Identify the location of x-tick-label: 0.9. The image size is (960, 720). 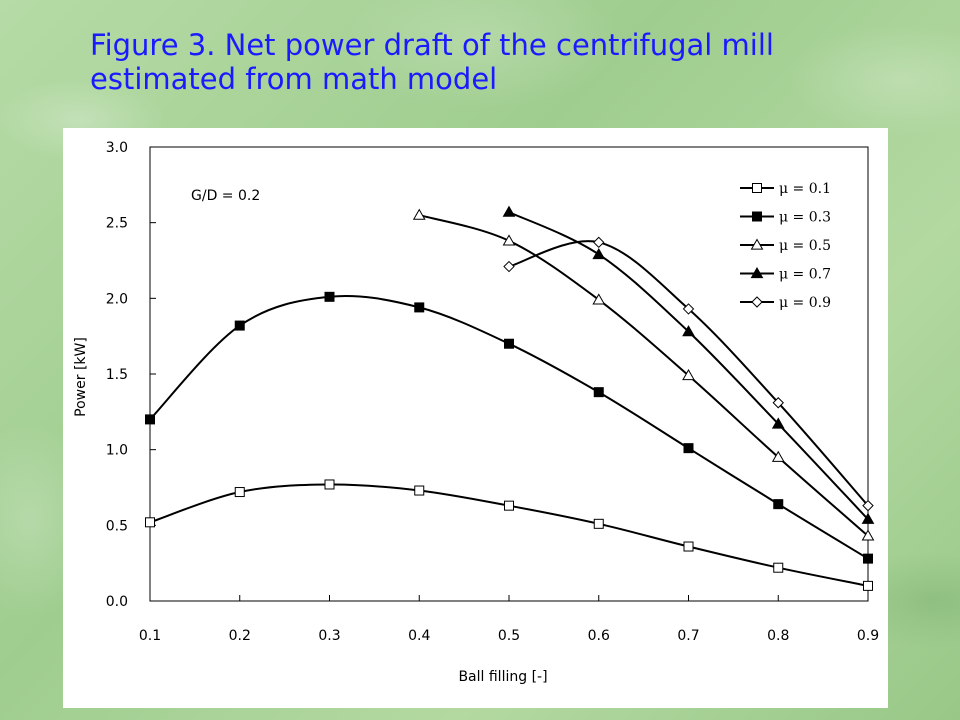
(868, 636).